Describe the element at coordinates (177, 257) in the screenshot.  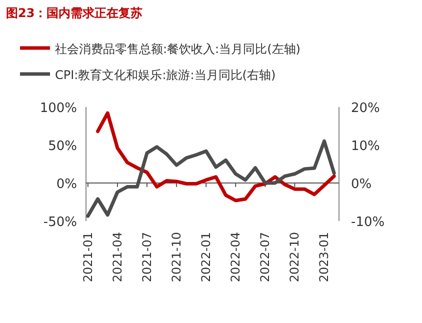
I see `x-tick-label: 2021-10` at that location.